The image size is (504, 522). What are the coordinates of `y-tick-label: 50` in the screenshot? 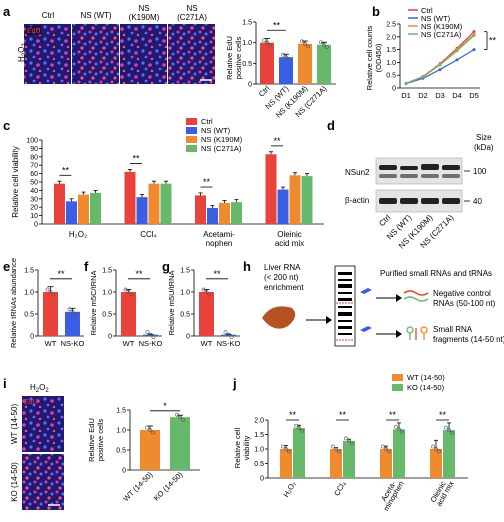 It's located at (34, 183).